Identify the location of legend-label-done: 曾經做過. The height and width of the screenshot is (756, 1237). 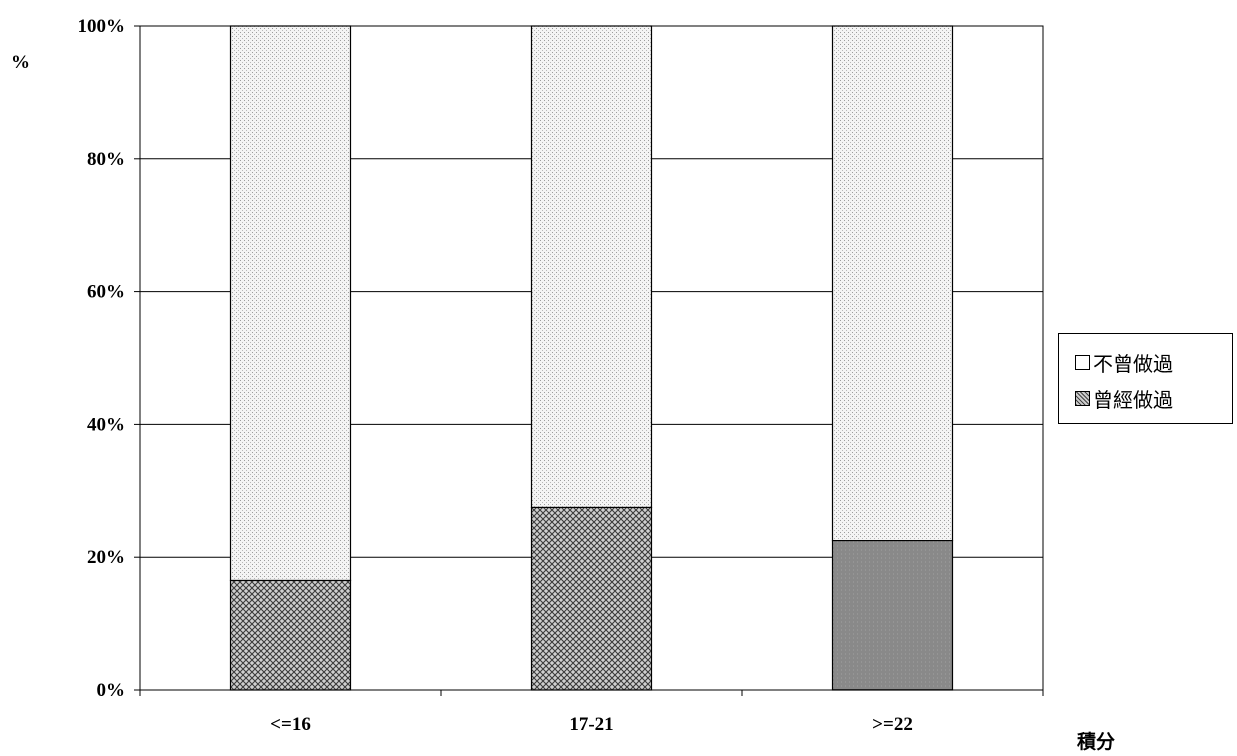
(1133, 399).